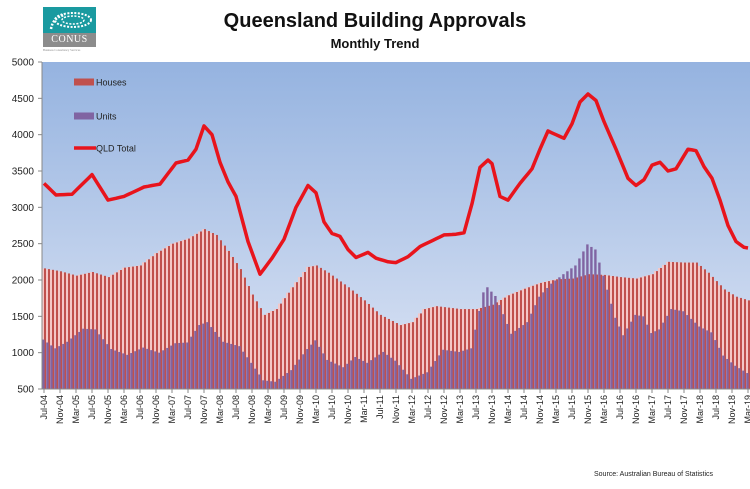 This screenshot has height=489, width=750. Describe the element at coordinates (23, 172) in the screenshot. I see `y-tick-label: 3500` at that location.